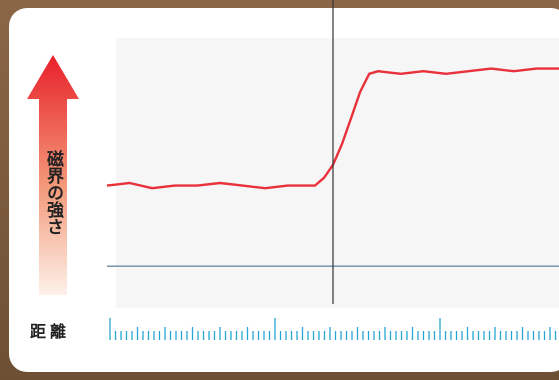 The image size is (559, 380). I want to click on x-axis-label: 距離, so click(50, 331).